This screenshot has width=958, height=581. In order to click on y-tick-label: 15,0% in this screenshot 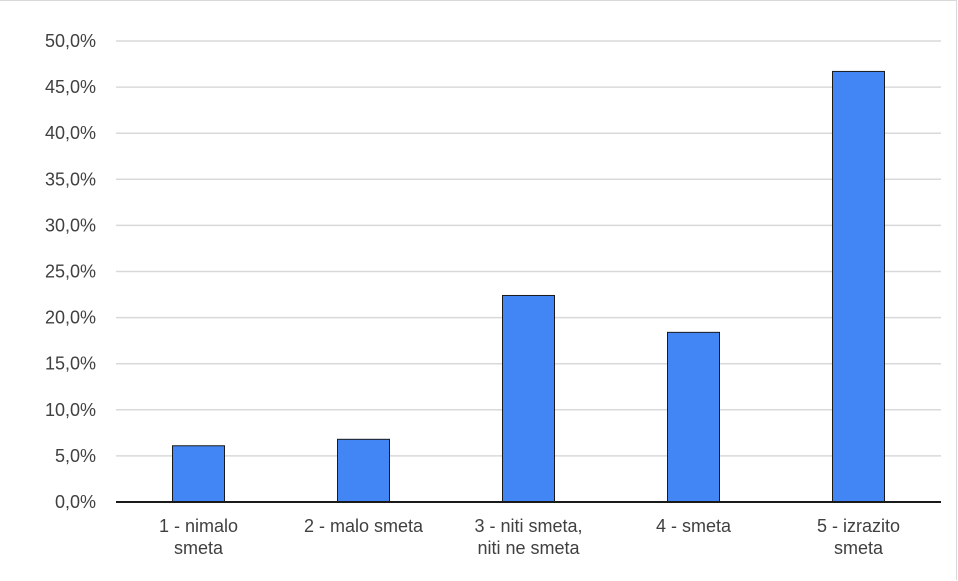, I will do `click(70, 364)`.